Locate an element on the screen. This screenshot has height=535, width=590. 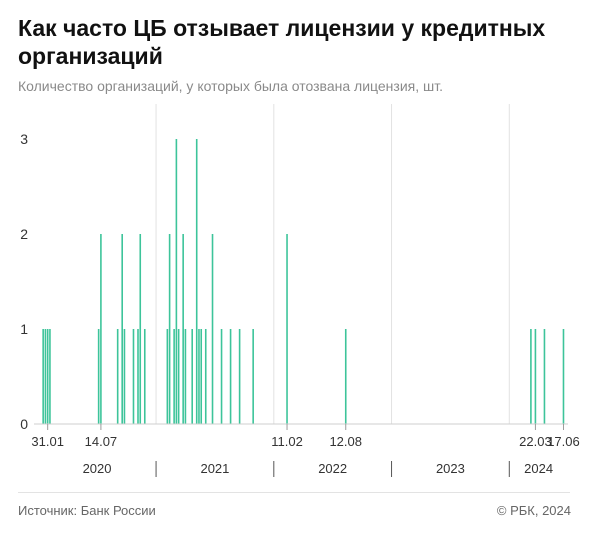
date-tick-label: 12.08 is located at coordinates (345, 441).